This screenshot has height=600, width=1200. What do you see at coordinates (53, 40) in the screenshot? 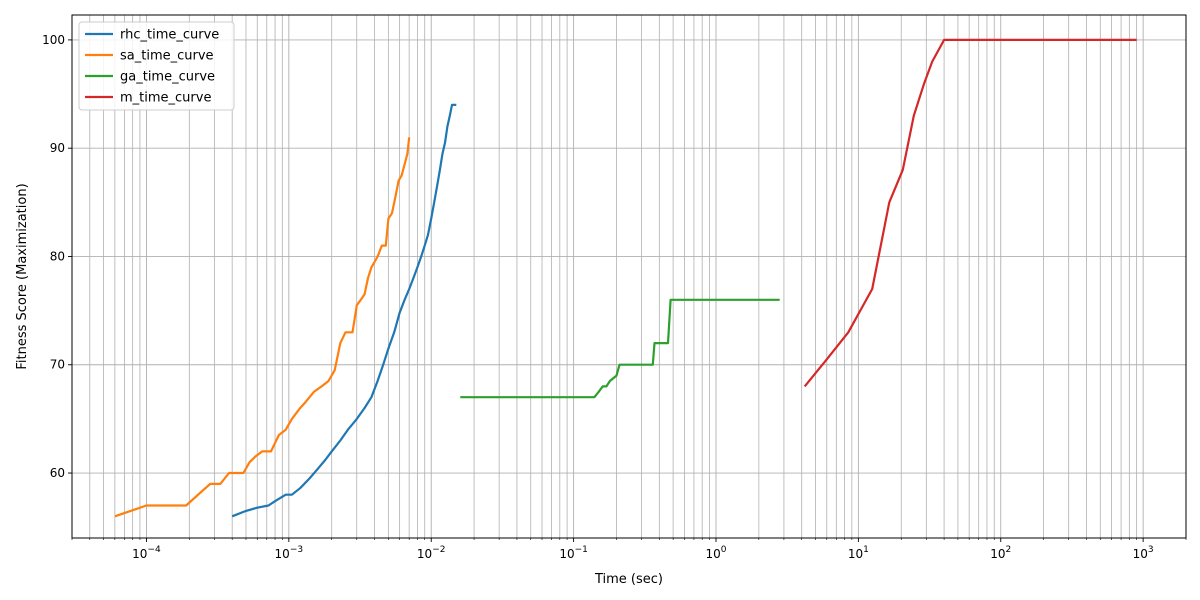
I see `y-tick-label: 100` at bounding box center [53, 40].